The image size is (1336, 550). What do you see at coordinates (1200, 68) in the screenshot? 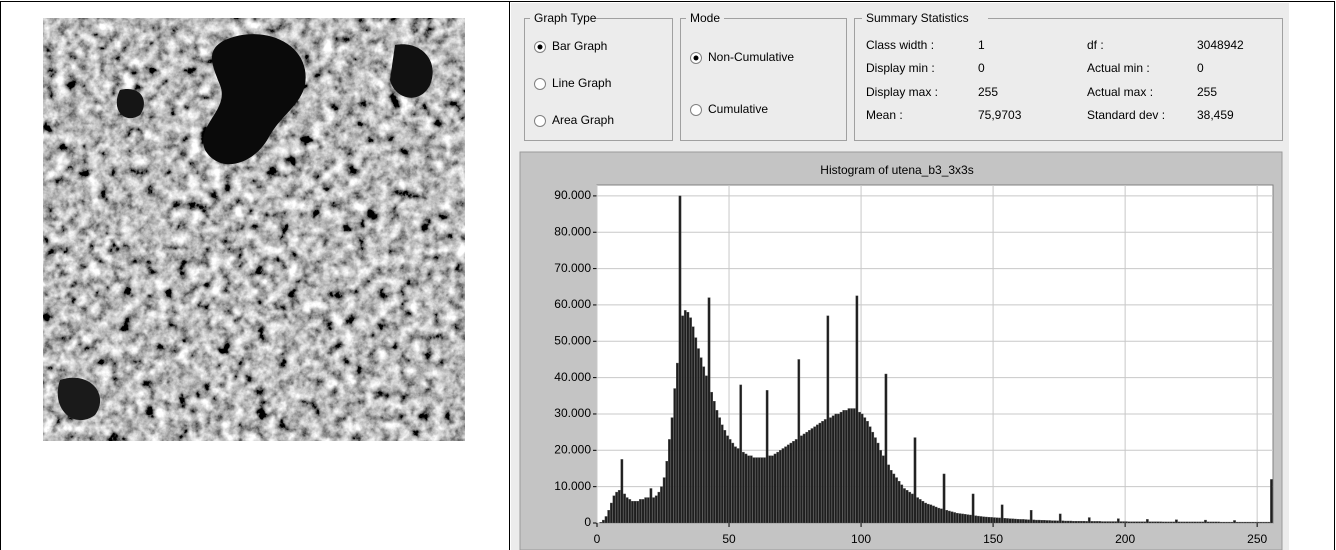
I see `stat-value: 0` at bounding box center [1200, 68].